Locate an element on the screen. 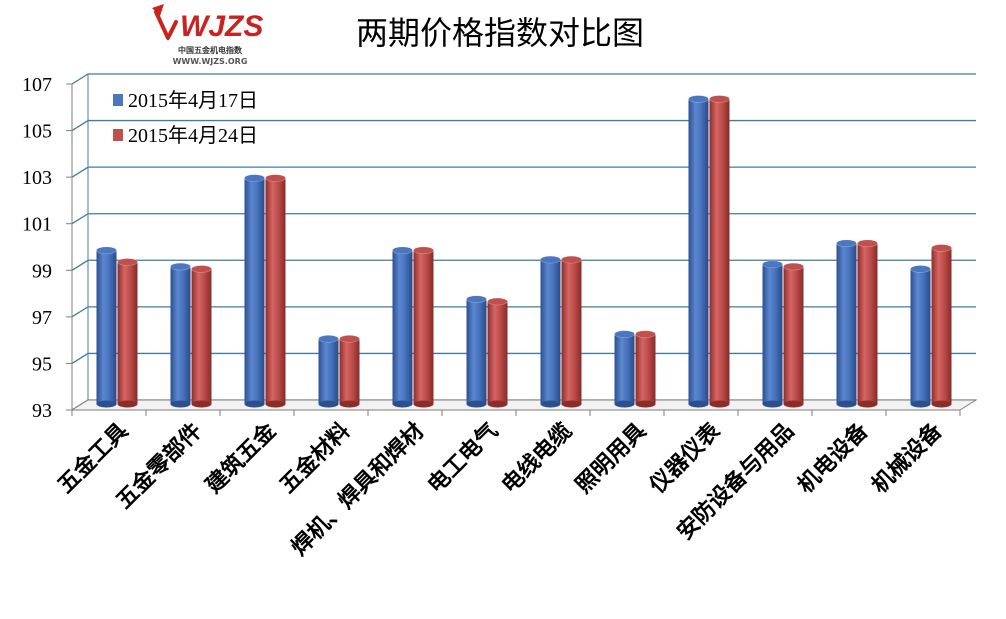  chart-title: 两期价格指数对比图 is located at coordinates (499, 33).